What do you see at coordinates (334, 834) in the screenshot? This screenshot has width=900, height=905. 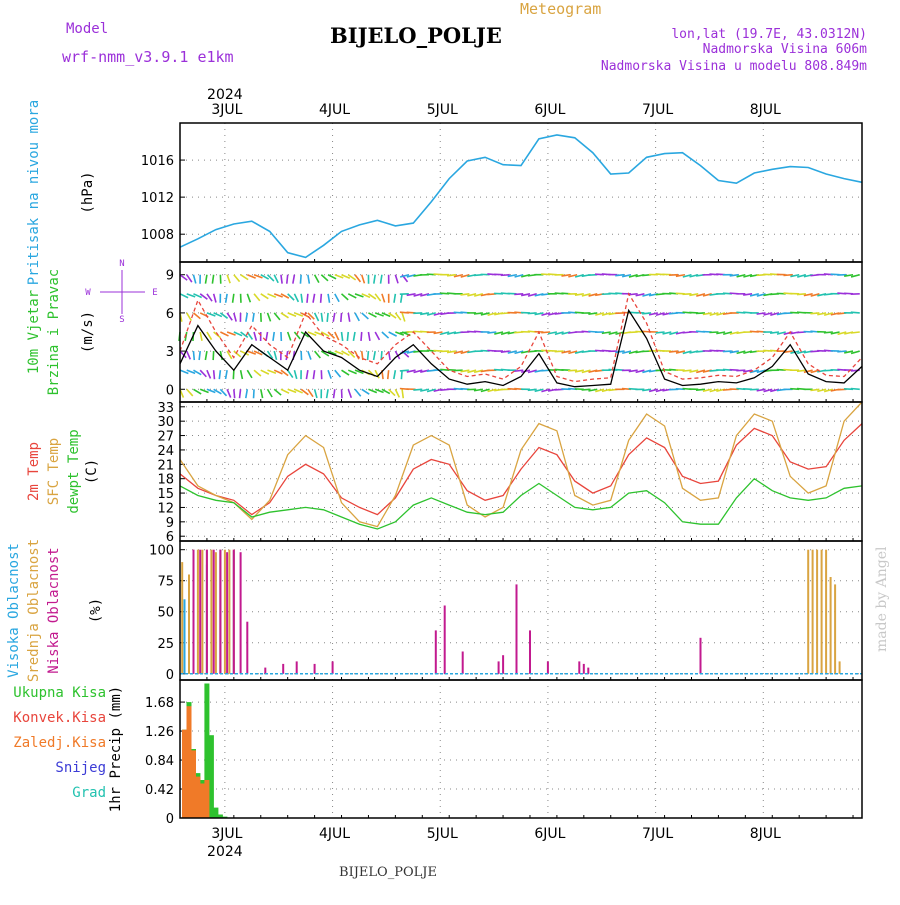 I see `day-label-bottom: 4JUL` at bounding box center [334, 834].